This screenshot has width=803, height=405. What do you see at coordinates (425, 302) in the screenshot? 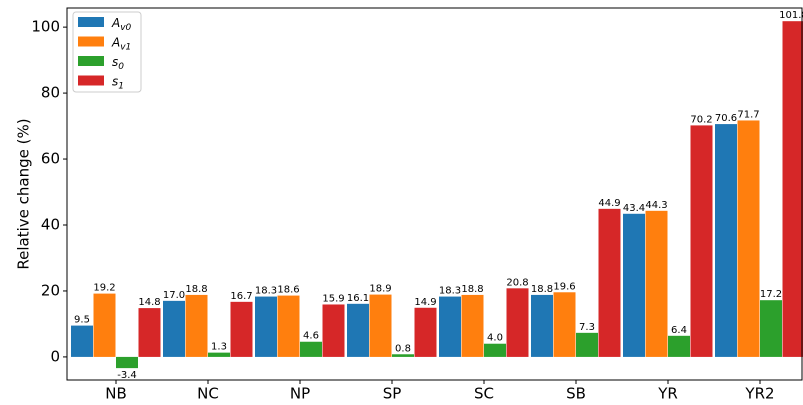
I see `value-label: 14.9` at bounding box center [425, 302].